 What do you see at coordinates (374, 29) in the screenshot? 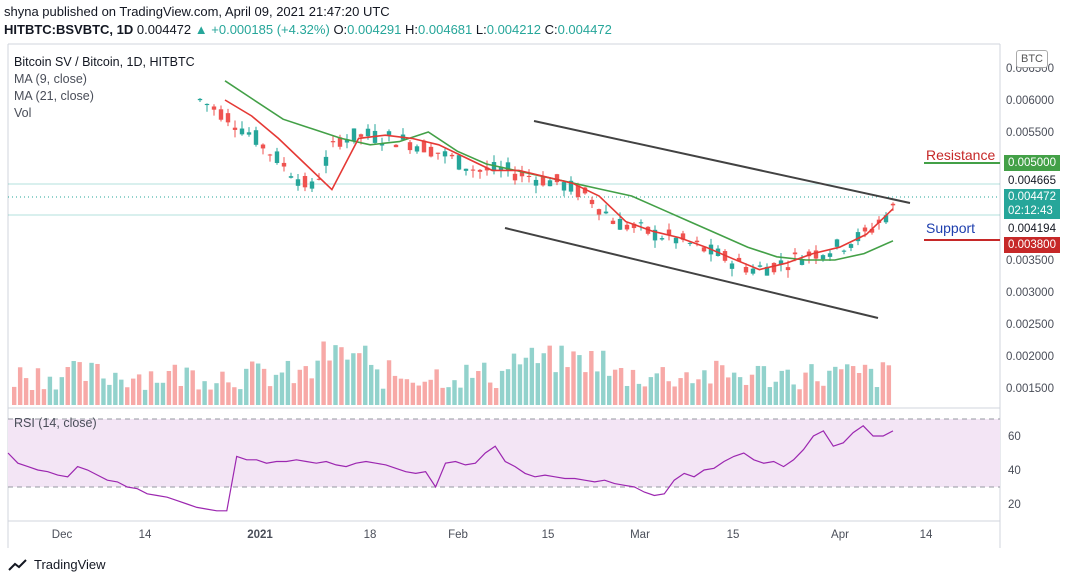
I see `open-value: 0.004291` at bounding box center [374, 29].